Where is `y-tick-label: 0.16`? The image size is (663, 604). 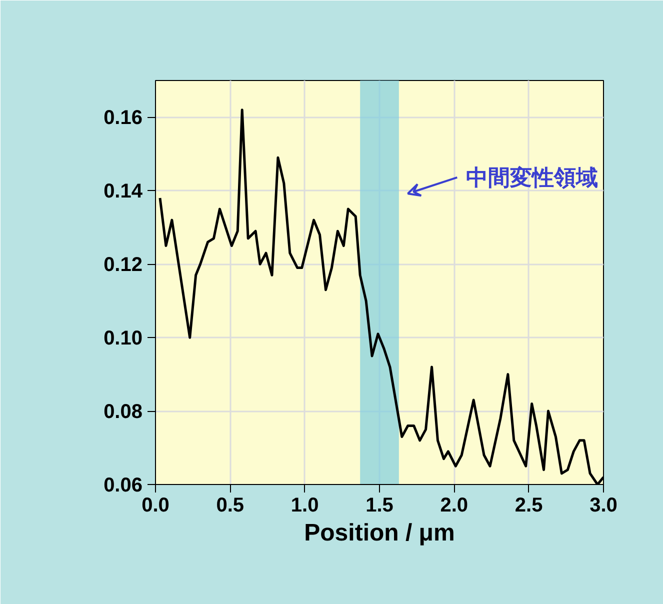
y-tick-label: 0.16 is located at coordinates (123, 118).